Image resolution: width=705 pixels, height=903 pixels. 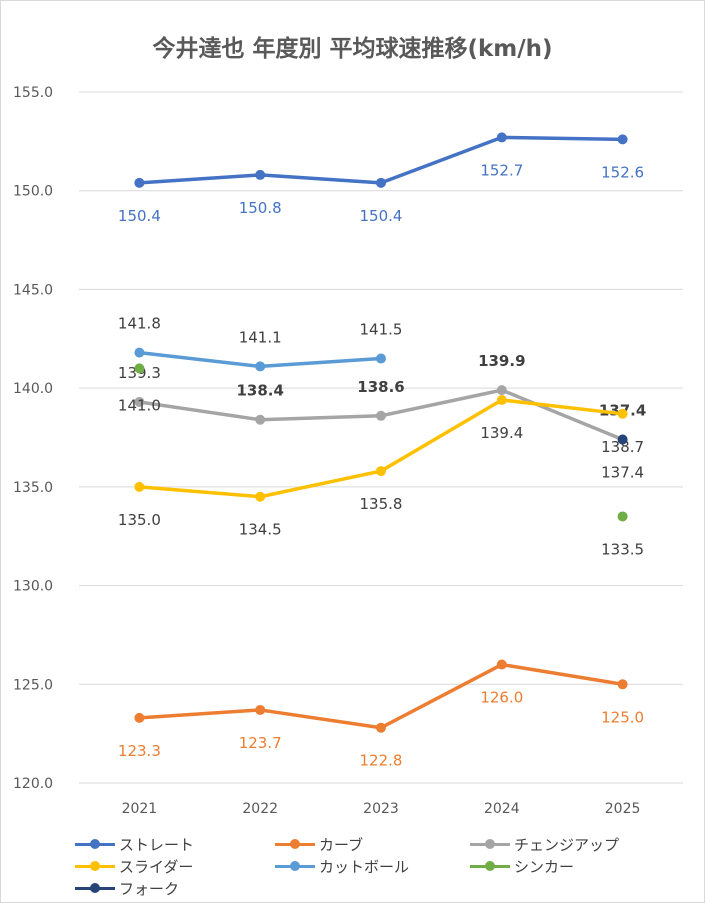 I want to click on x-tick-label: 2025, so click(x=623, y=809).